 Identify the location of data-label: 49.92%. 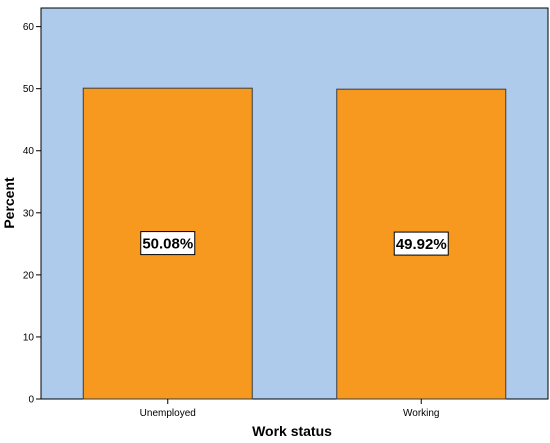
(421, 244).